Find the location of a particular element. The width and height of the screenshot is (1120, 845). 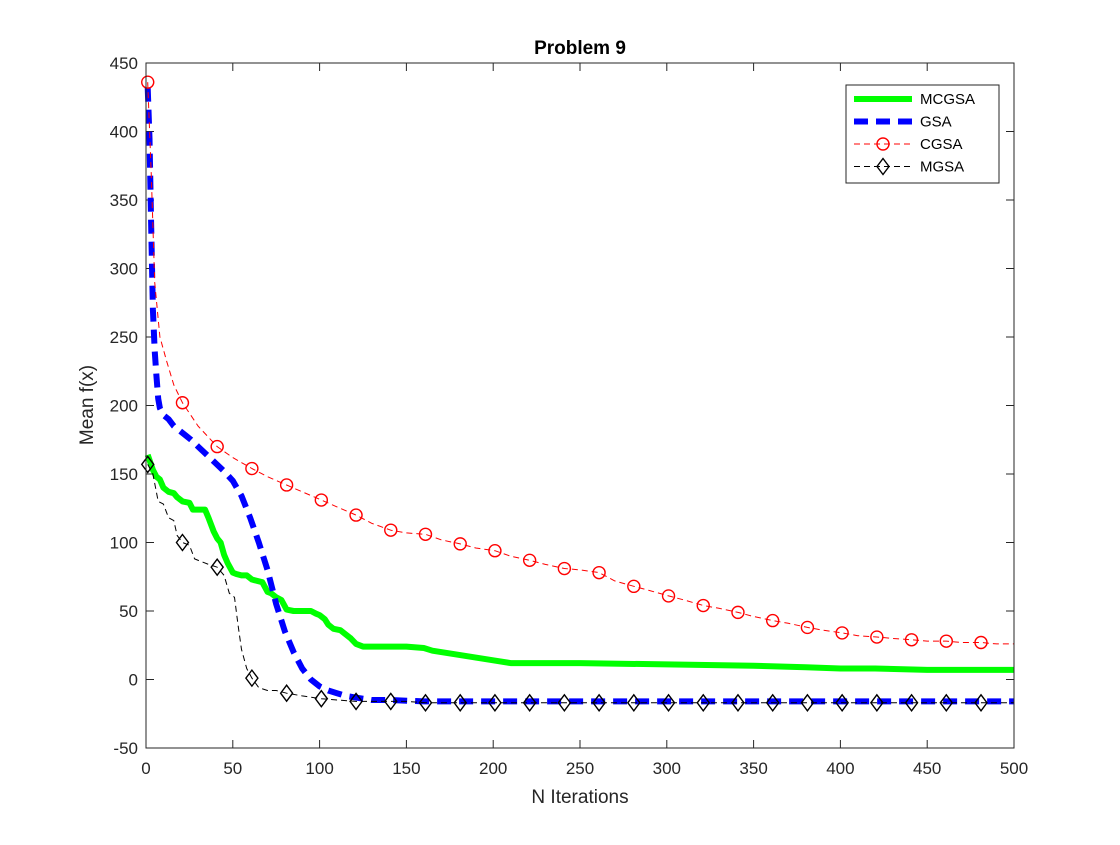

y-tick-label: 300 is located at coordinates (124, 269).